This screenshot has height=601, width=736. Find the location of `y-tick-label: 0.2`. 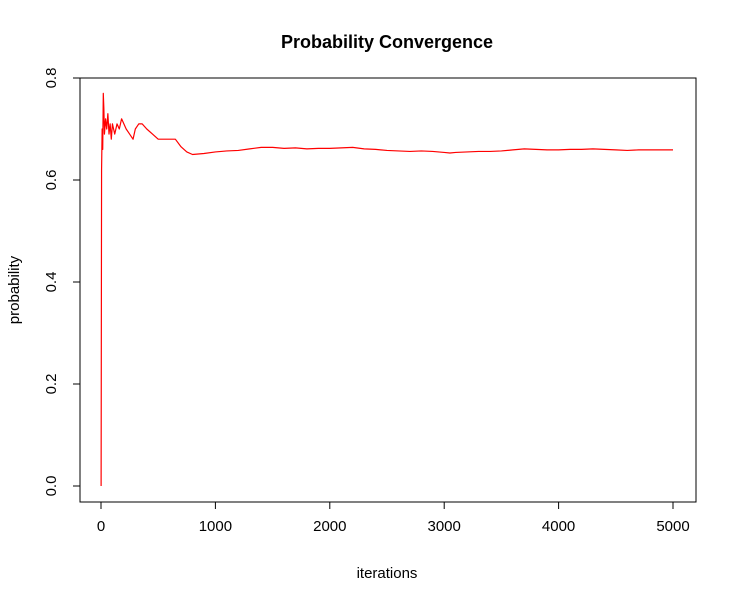

y-tick-label: 0.2 is located at coordinates (51, 384).